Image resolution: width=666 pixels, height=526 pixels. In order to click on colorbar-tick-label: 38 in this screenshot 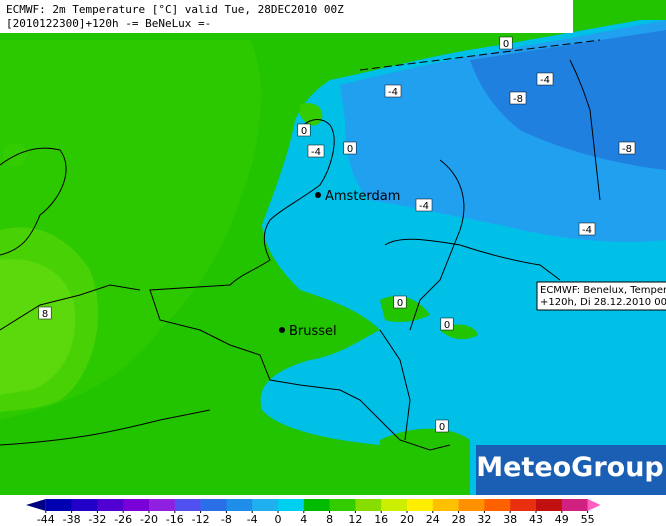, I will do `click(510, 519)`.